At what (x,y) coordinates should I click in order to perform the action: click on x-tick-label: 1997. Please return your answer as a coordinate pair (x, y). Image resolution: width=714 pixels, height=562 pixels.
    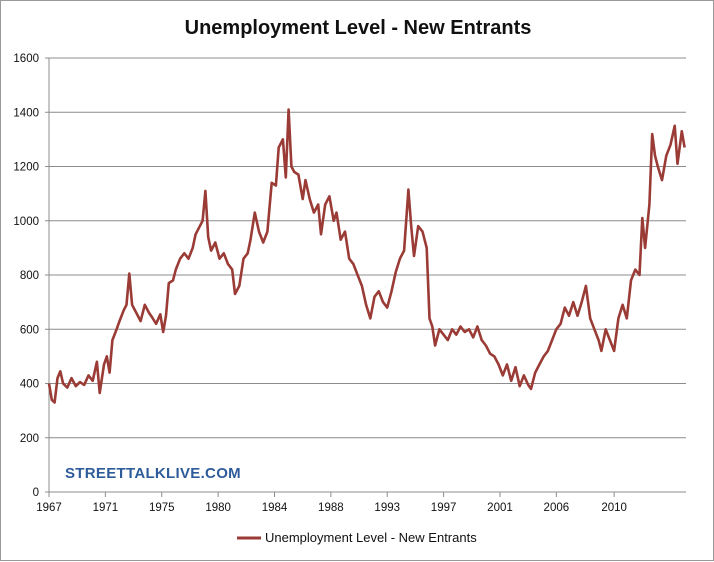
    Looking at the image, I should click on (444, 508).